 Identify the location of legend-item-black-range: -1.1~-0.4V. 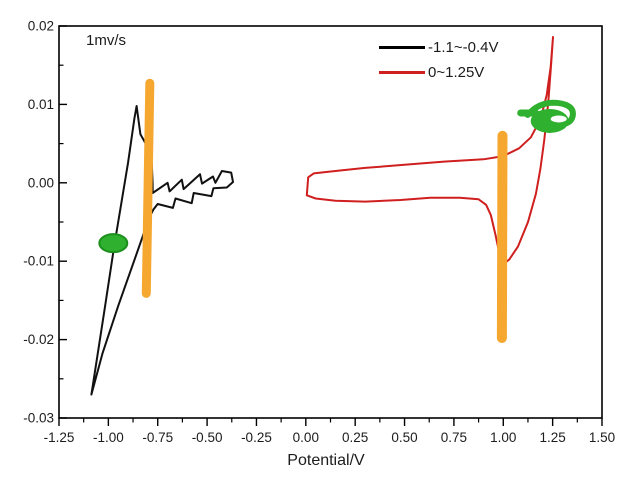
(438, 47).